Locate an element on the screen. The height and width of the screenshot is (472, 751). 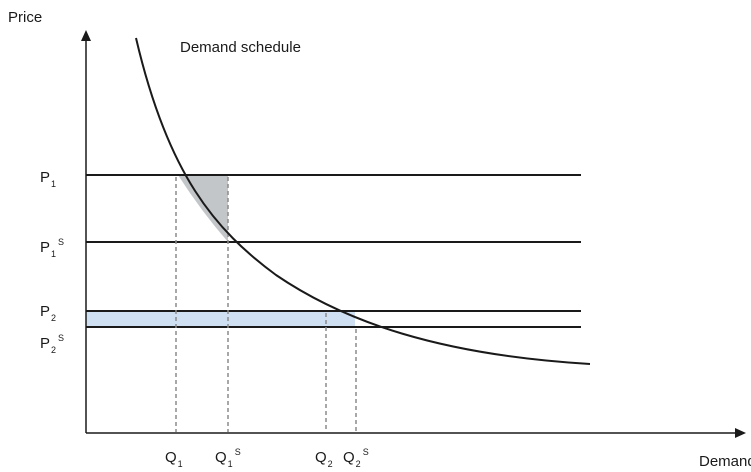
quantity-dashed-lines is located at coordinates (266, 304).